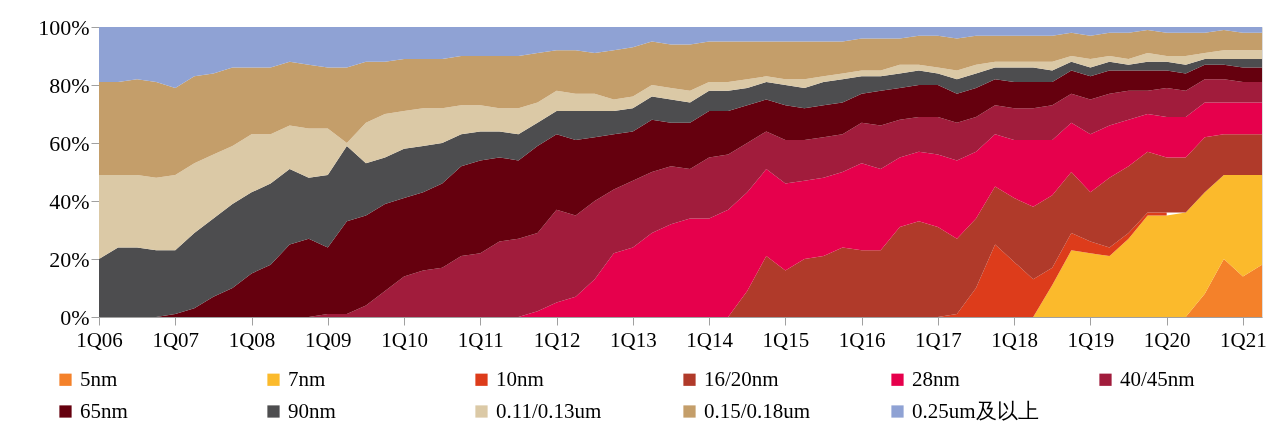 The height and width of the screenshot is (432, 1281). What do you see at coordinates (312, 410) in the screenshot?
I see `legend-label: 90nm` at bounding box center [312, 410].